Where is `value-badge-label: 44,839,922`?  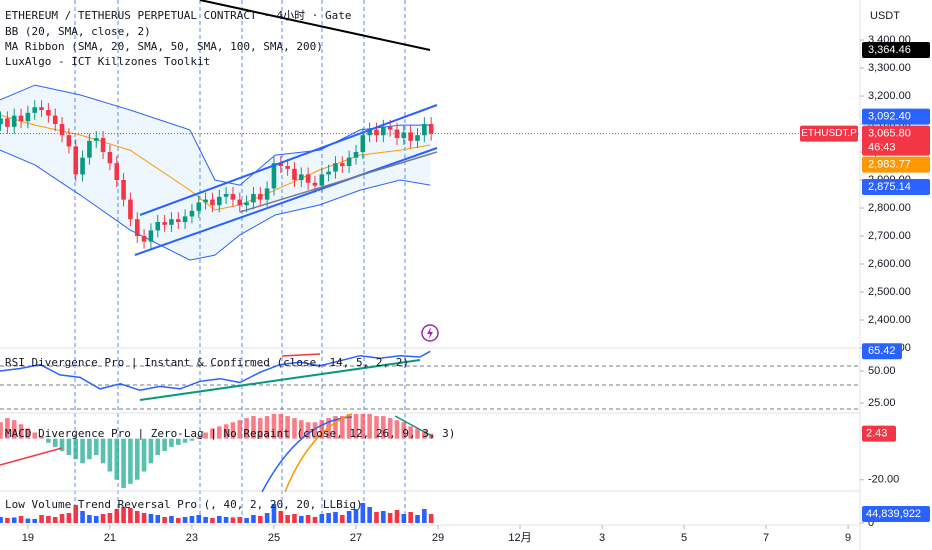
value-badge-label: 44,839,922 is located at coordinates (893, 514).